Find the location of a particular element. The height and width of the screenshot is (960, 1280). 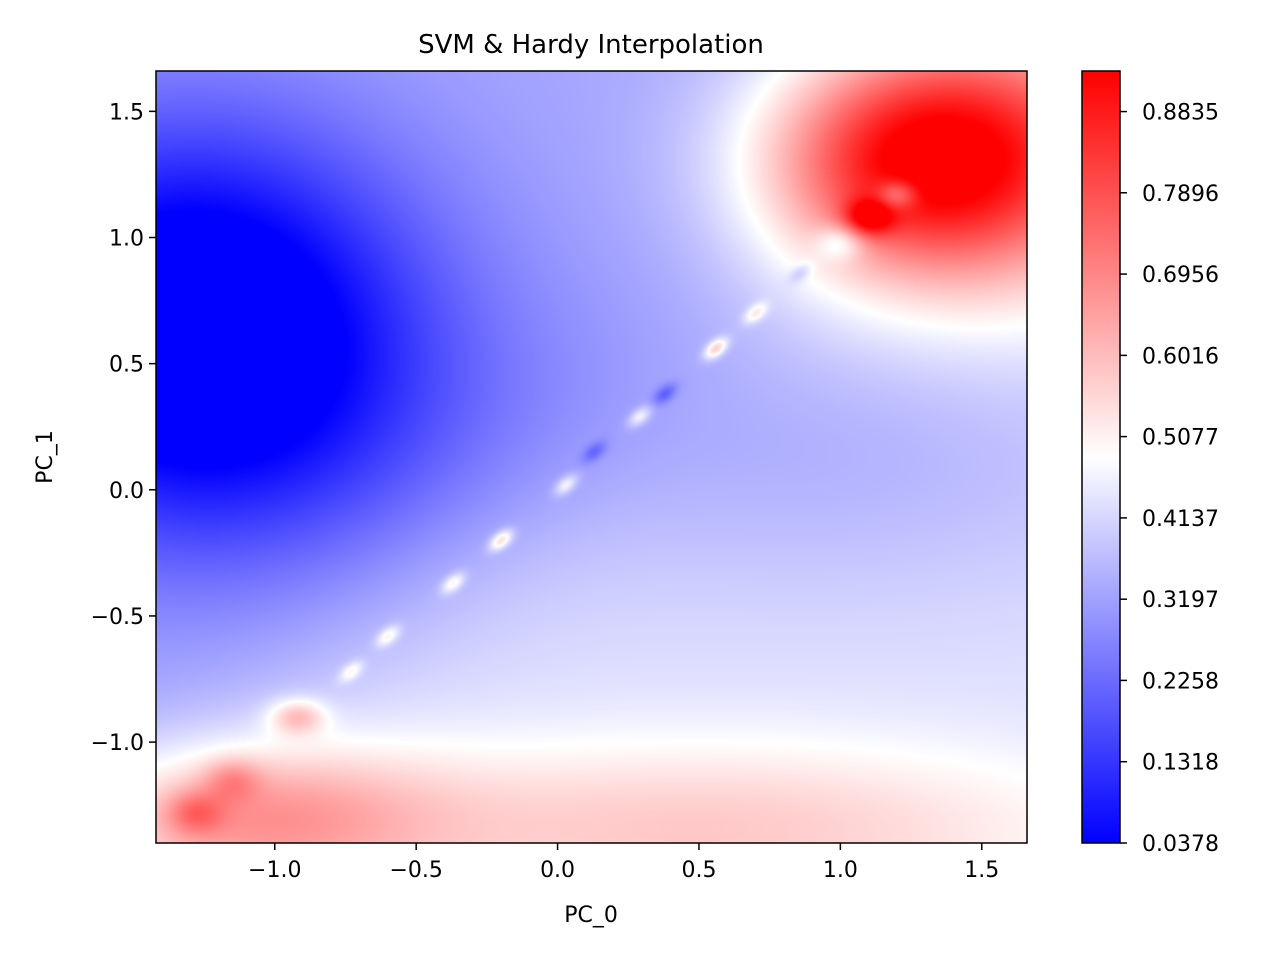

x-tick-label: 1.0 is located at coordinates (840, 870).